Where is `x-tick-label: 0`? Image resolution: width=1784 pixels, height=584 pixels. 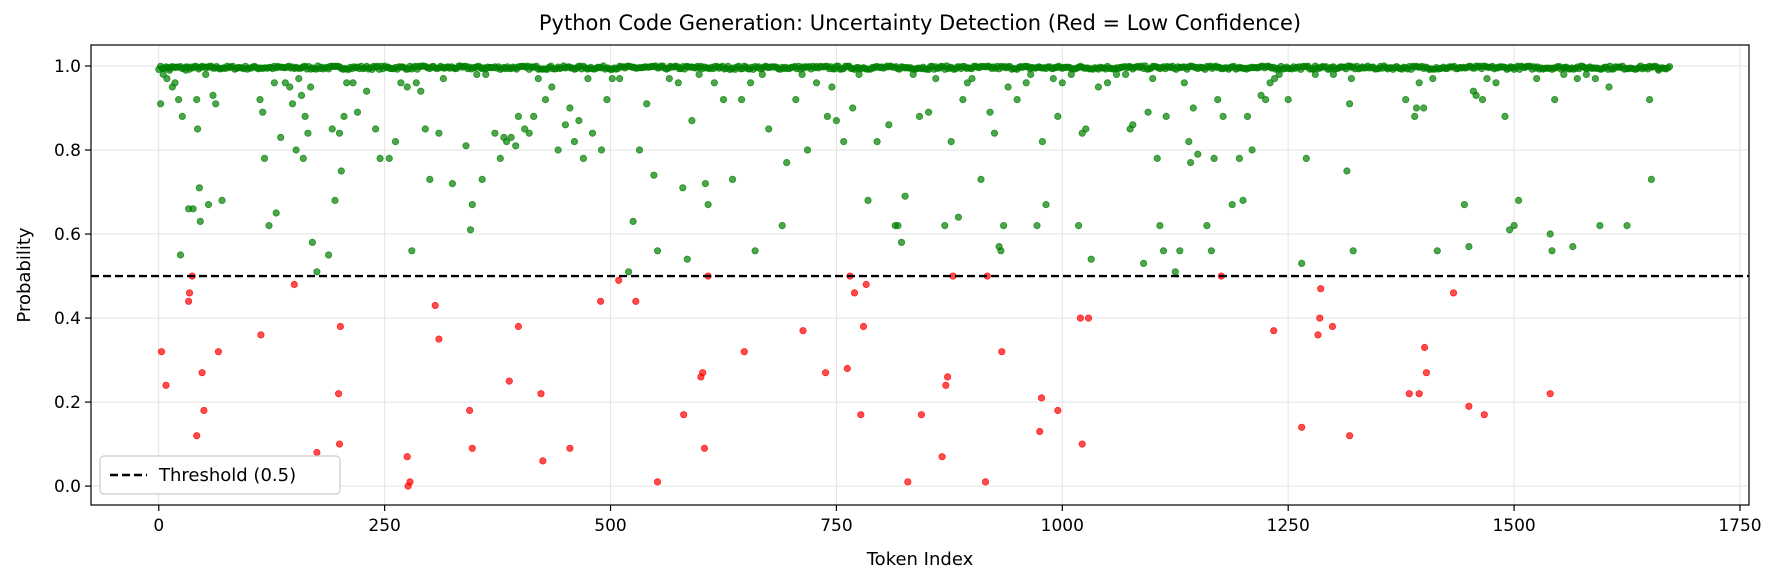
x-tick-label: 0 is located at coordinates (158, 526).